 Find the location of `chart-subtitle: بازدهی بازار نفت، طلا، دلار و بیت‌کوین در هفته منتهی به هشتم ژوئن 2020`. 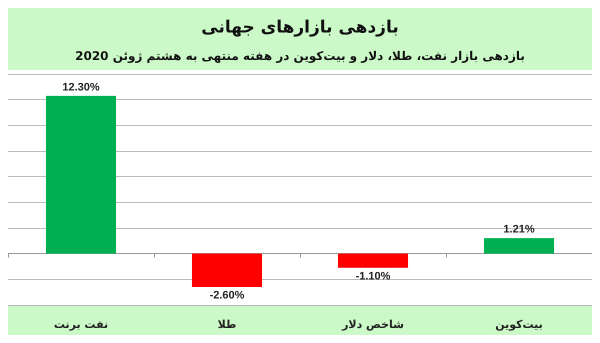

chart-subtitle: بازدهی بازار نفت، طلا، دلار و بیت‌کوین در هفته منتهی به هشتم ژوئن 2020 is located at coordinates (300, 56).